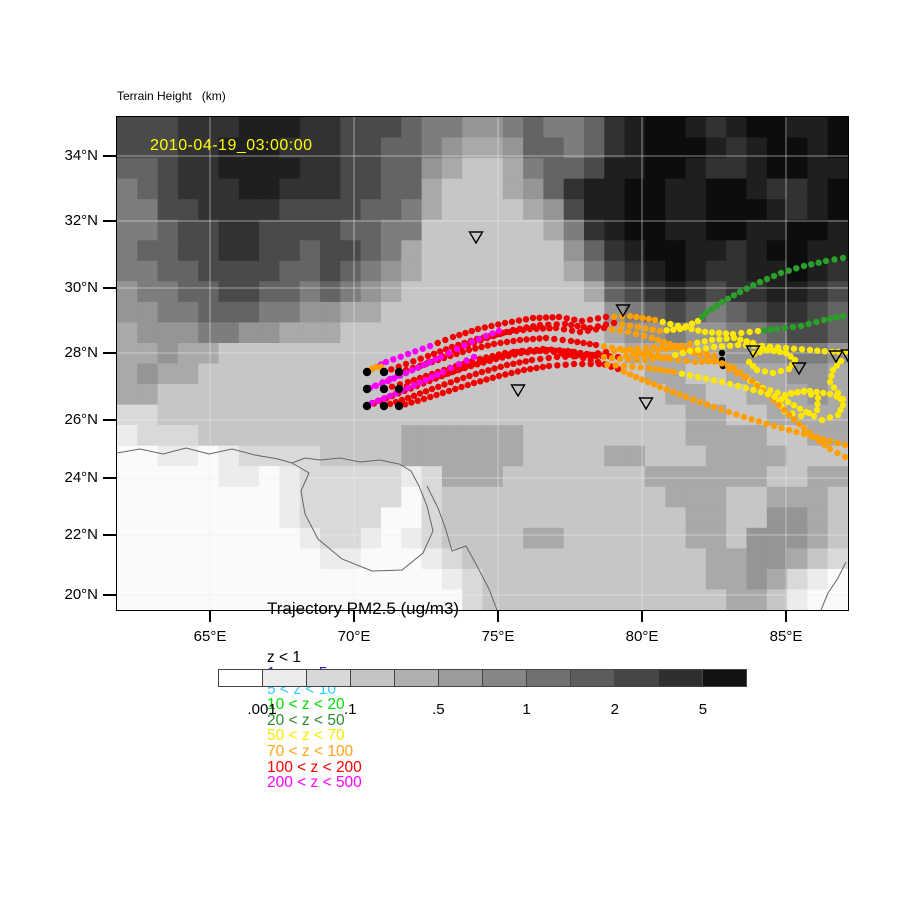  Describe the element at coordinates (518, 391) in the screenshot. I see `site-marker-triangle` at that location.